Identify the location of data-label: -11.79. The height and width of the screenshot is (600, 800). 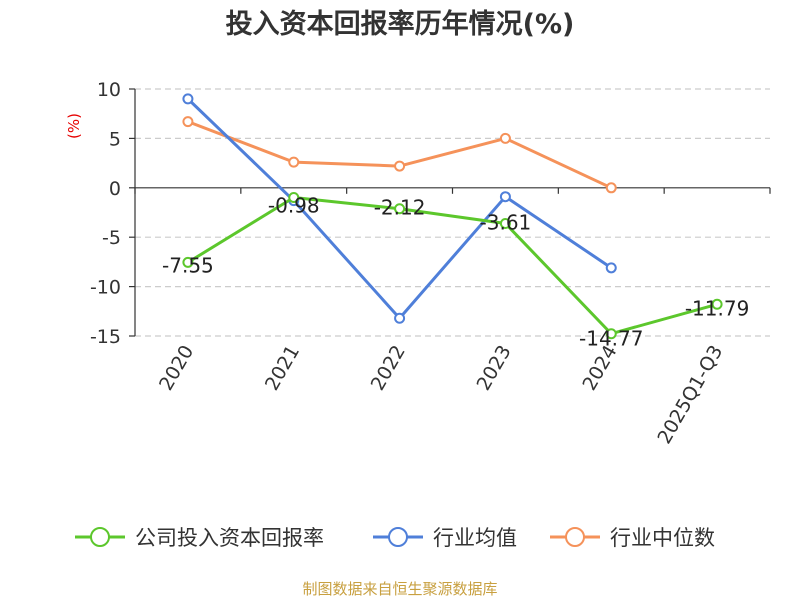
(717, 308).